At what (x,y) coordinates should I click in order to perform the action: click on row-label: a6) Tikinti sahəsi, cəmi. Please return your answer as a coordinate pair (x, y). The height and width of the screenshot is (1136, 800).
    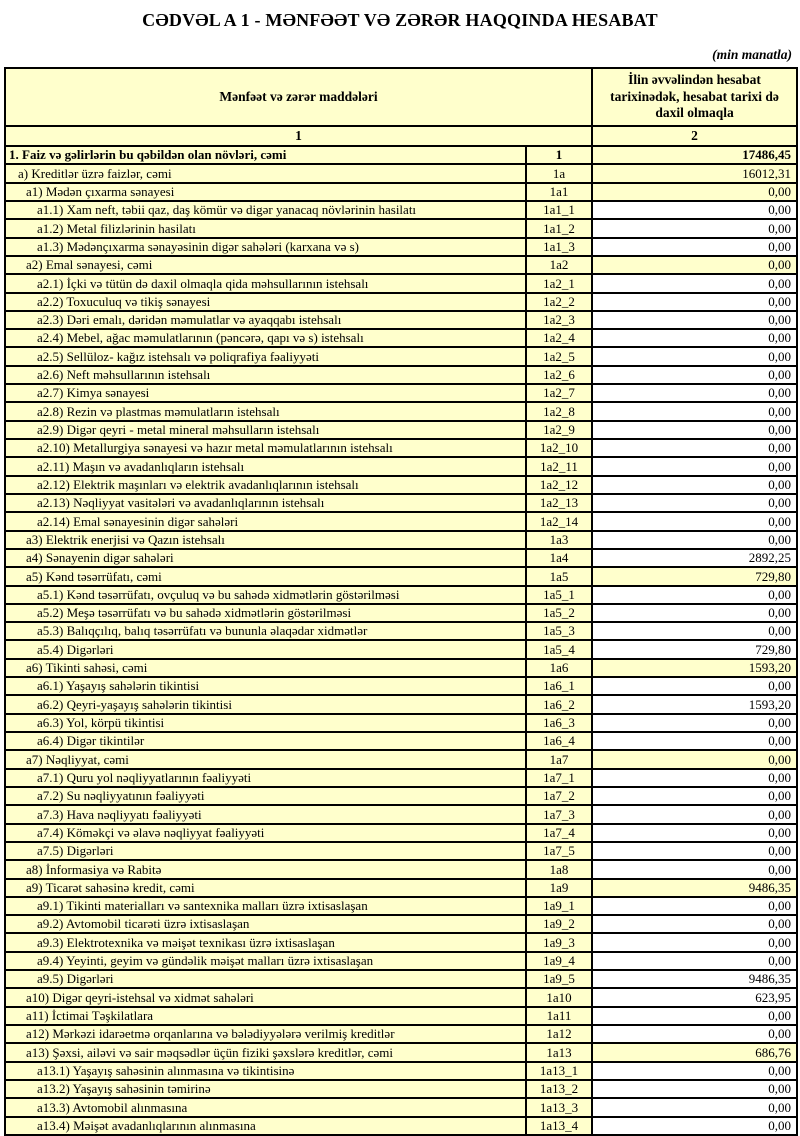
    Looking at the image, I should click on (265, 668).